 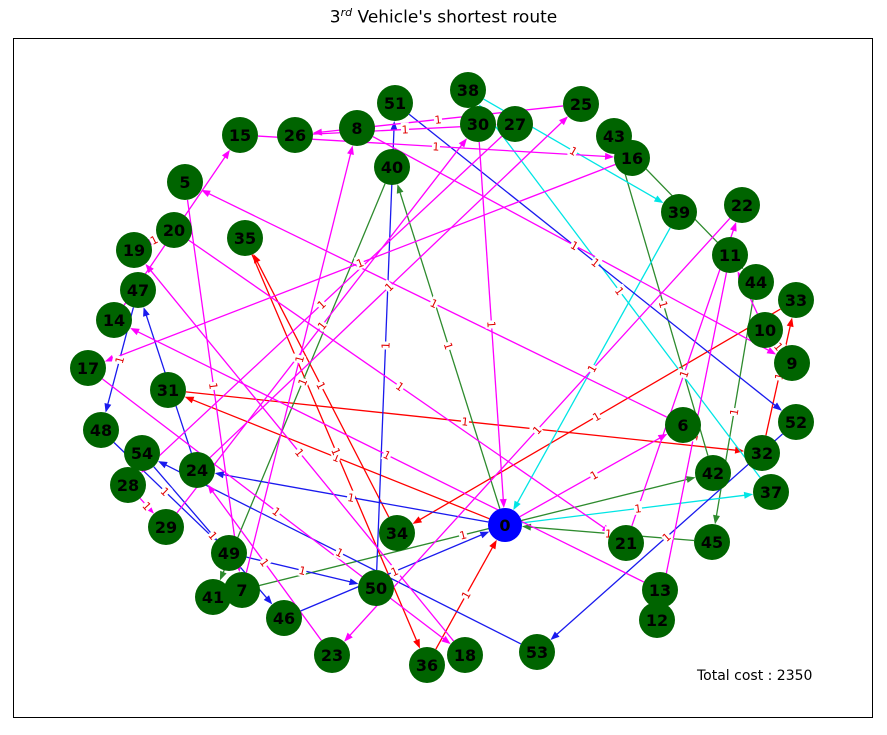 I want to click on node-label: 15, so click(x=240, y=135).